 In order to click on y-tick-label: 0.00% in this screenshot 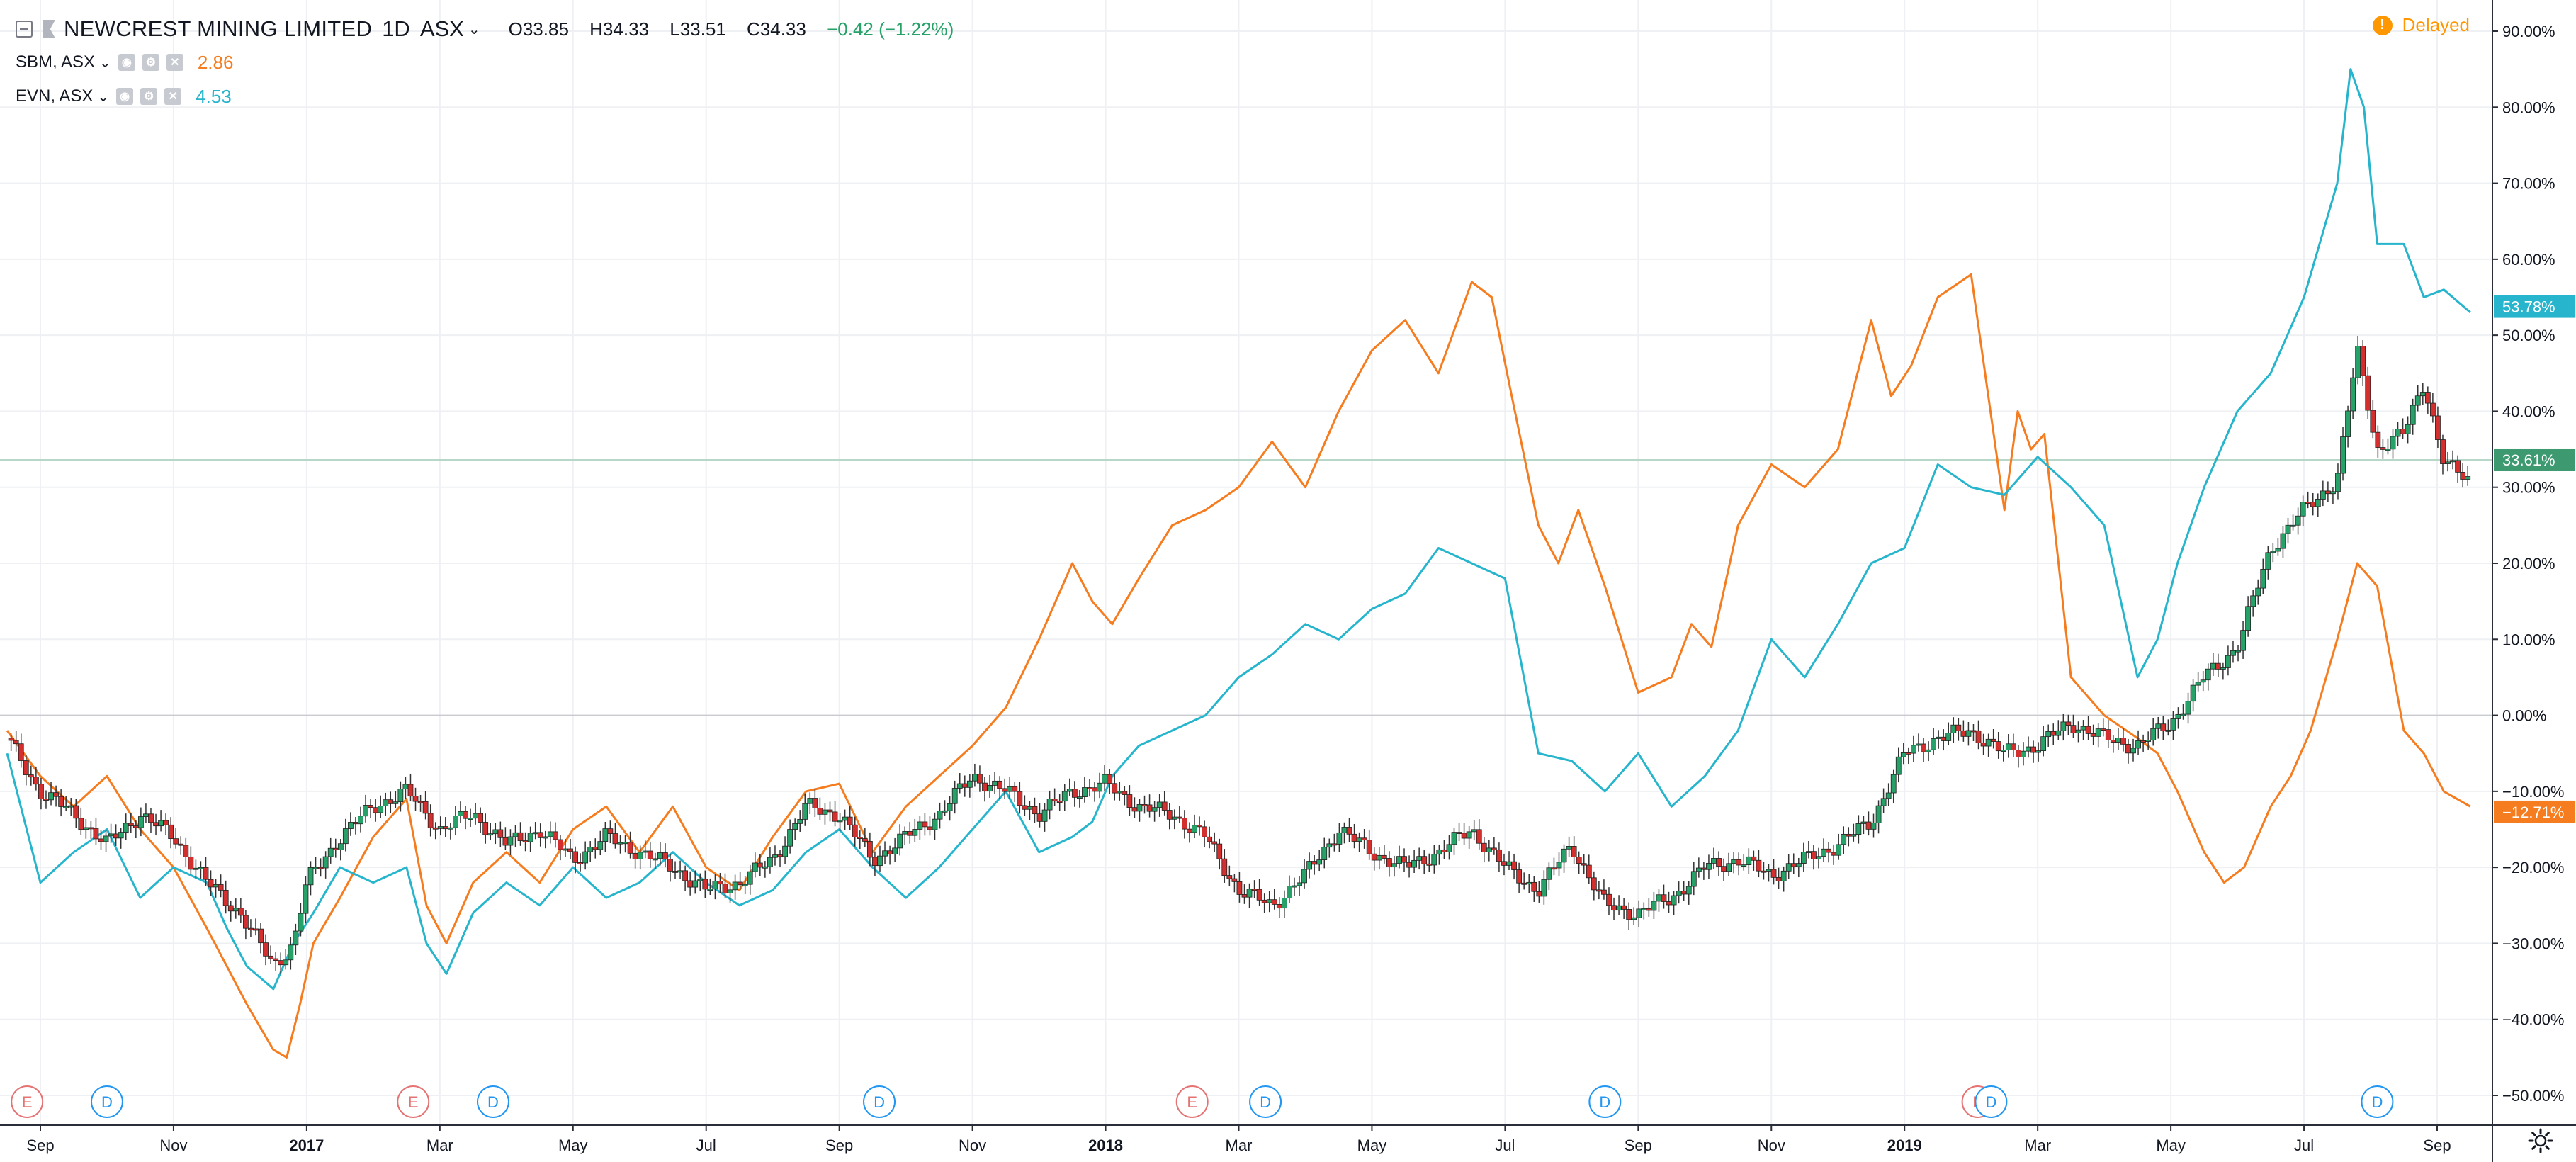, I will do `click(2524, 716)`.